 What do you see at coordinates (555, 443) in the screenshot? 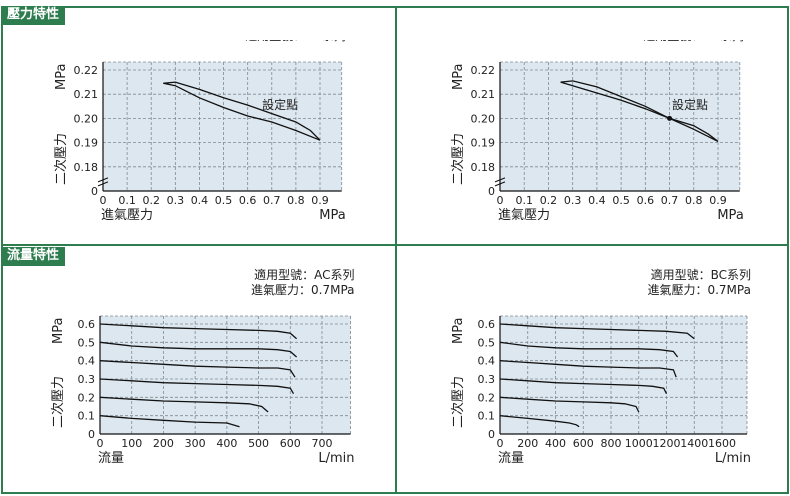
I see `x-tick-label: 400` at bounding box center [555, 443].